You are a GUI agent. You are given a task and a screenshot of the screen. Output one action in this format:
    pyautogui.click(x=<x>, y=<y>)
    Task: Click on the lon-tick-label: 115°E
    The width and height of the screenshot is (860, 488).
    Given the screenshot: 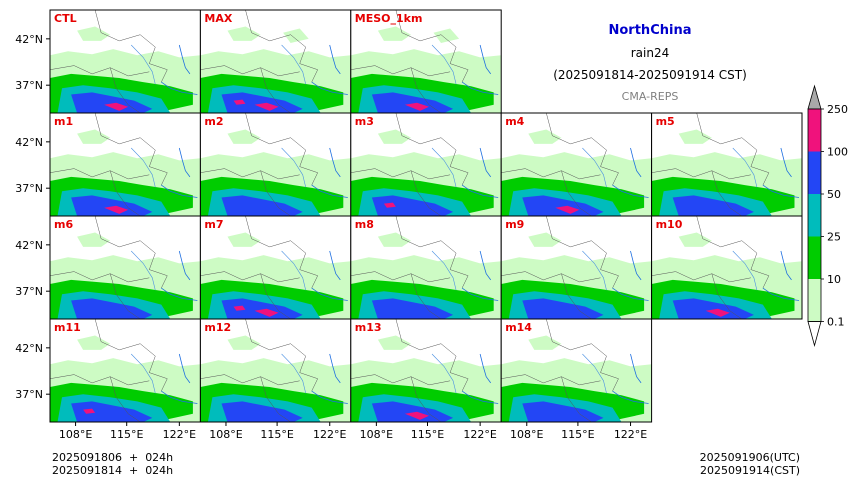 What is the action you would take?
    pyautogui.click(x=577, y=434)
    